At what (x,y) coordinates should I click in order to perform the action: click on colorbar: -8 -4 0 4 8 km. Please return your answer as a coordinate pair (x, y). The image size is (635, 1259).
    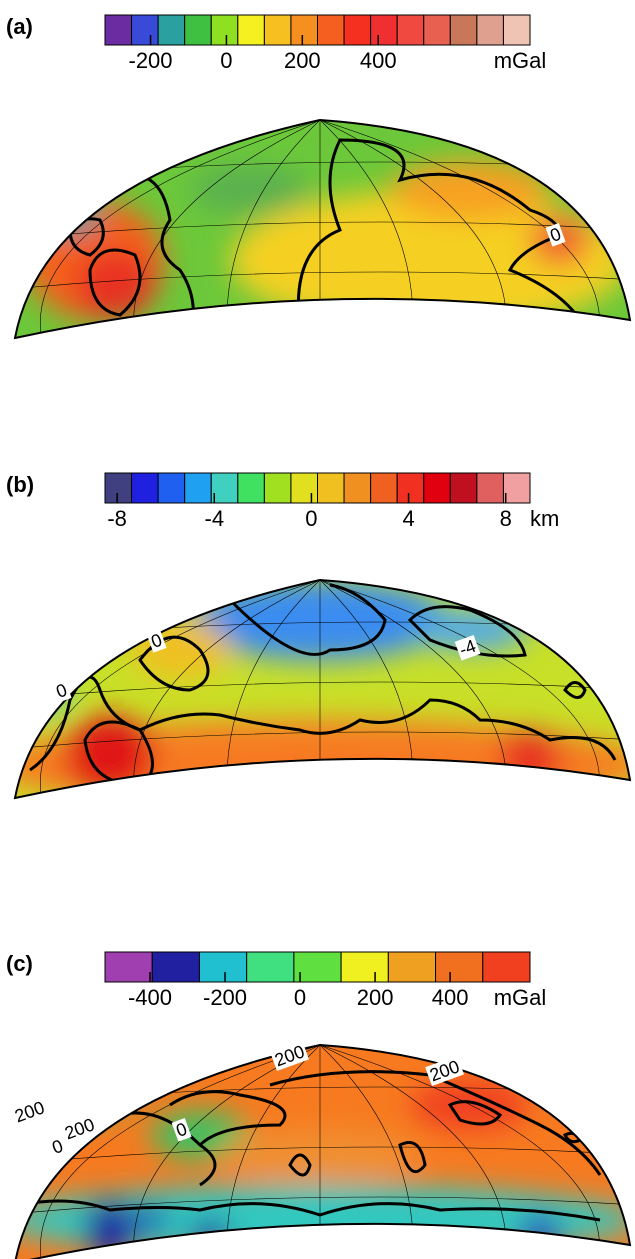
    Looking at the image, I should click on (331, 501).